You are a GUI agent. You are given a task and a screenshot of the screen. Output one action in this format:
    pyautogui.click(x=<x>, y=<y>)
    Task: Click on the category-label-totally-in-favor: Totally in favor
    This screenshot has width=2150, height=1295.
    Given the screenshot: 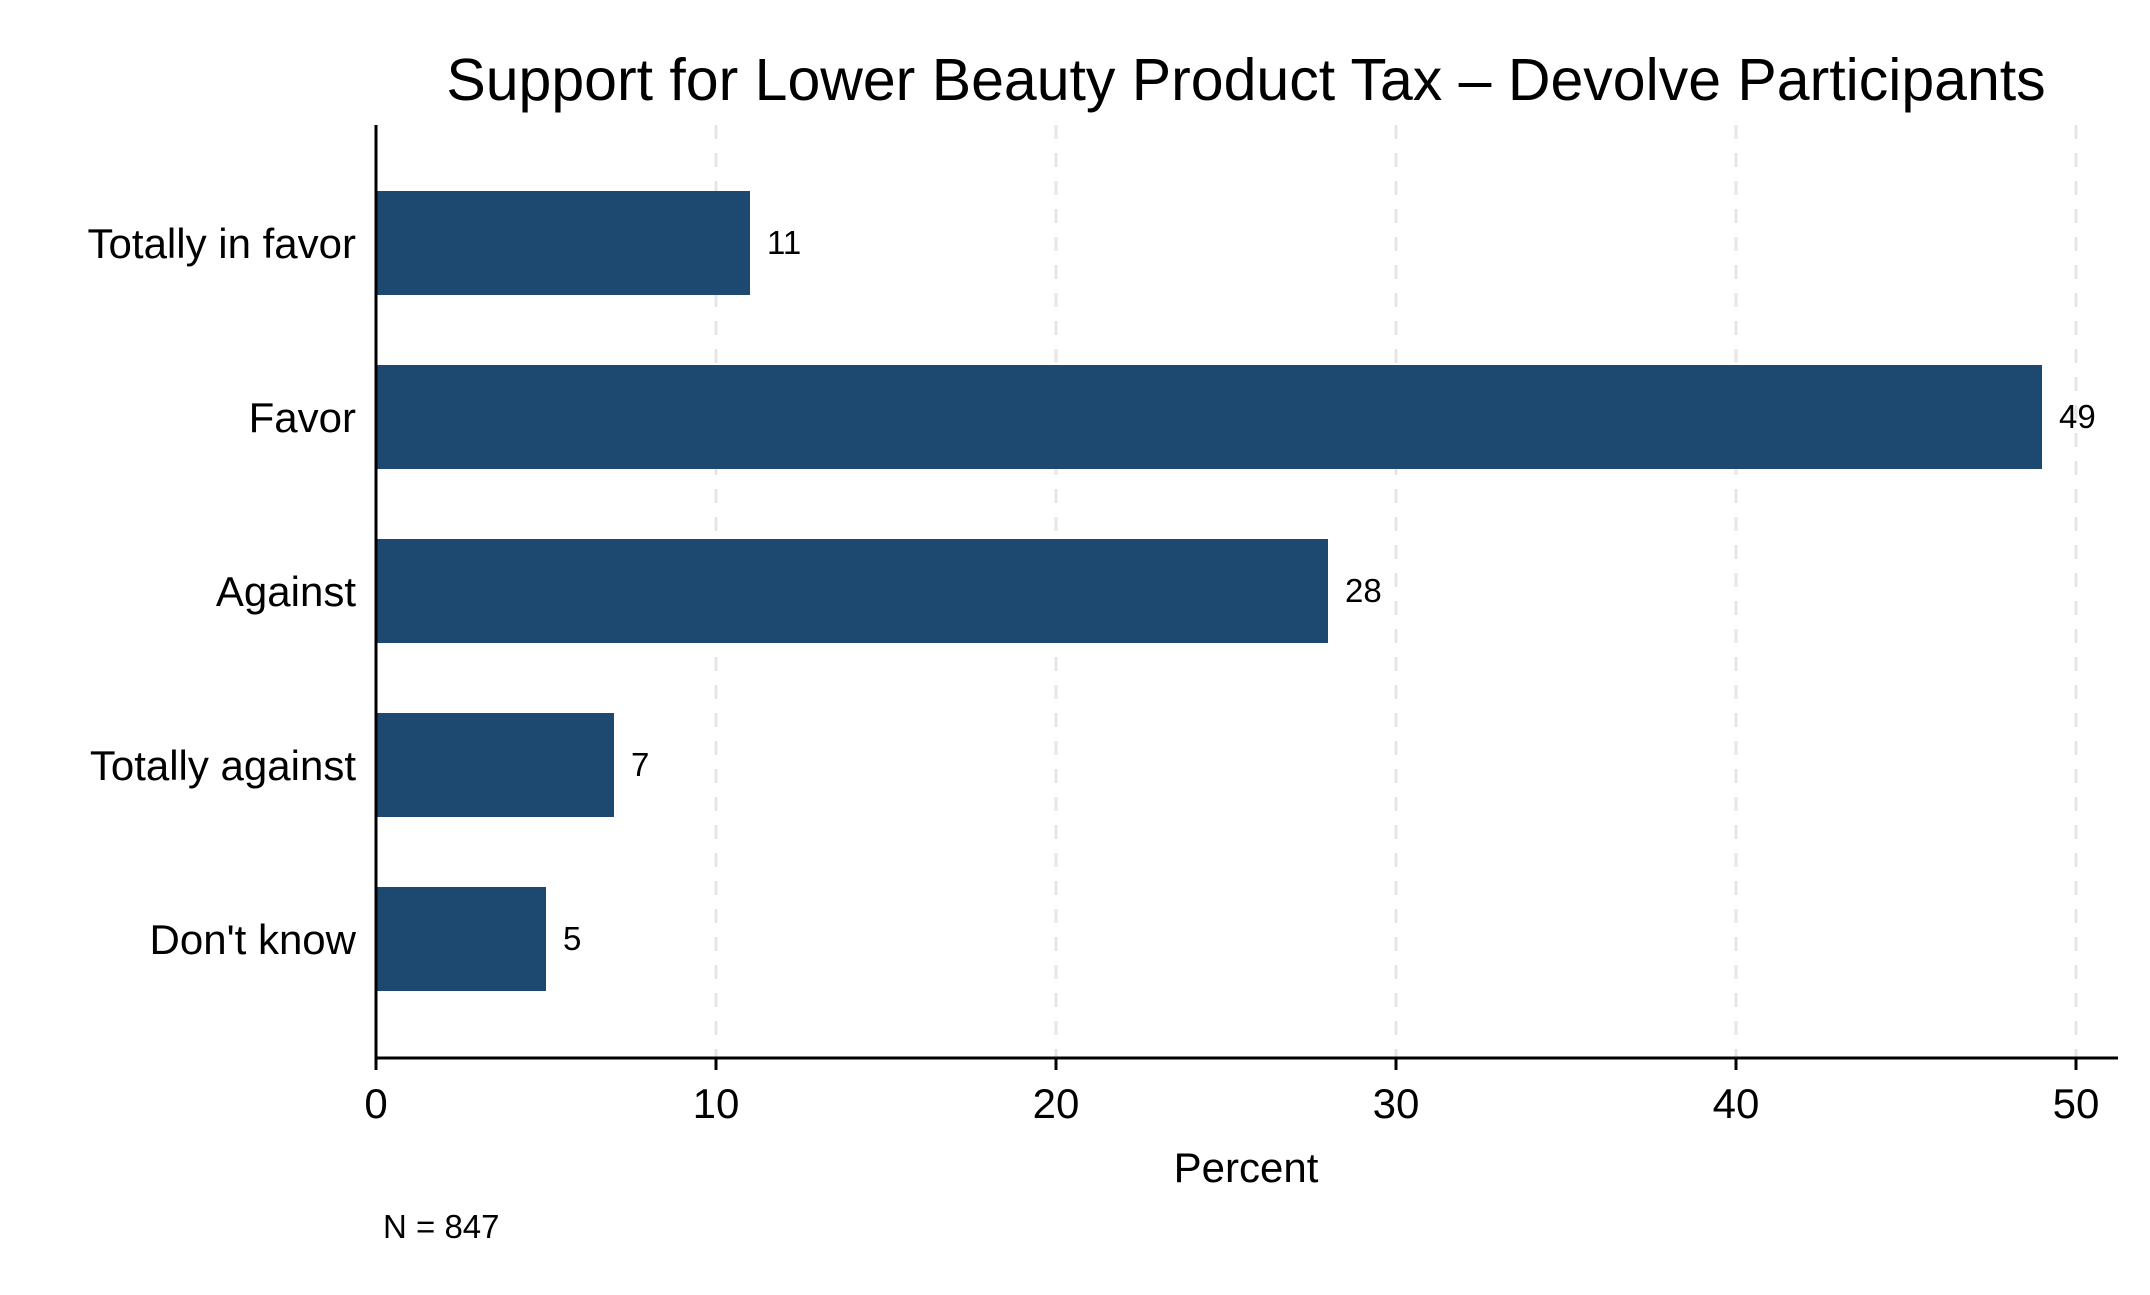 What is the action you would take?
    pyautogui.click(x=222, y=243)
    